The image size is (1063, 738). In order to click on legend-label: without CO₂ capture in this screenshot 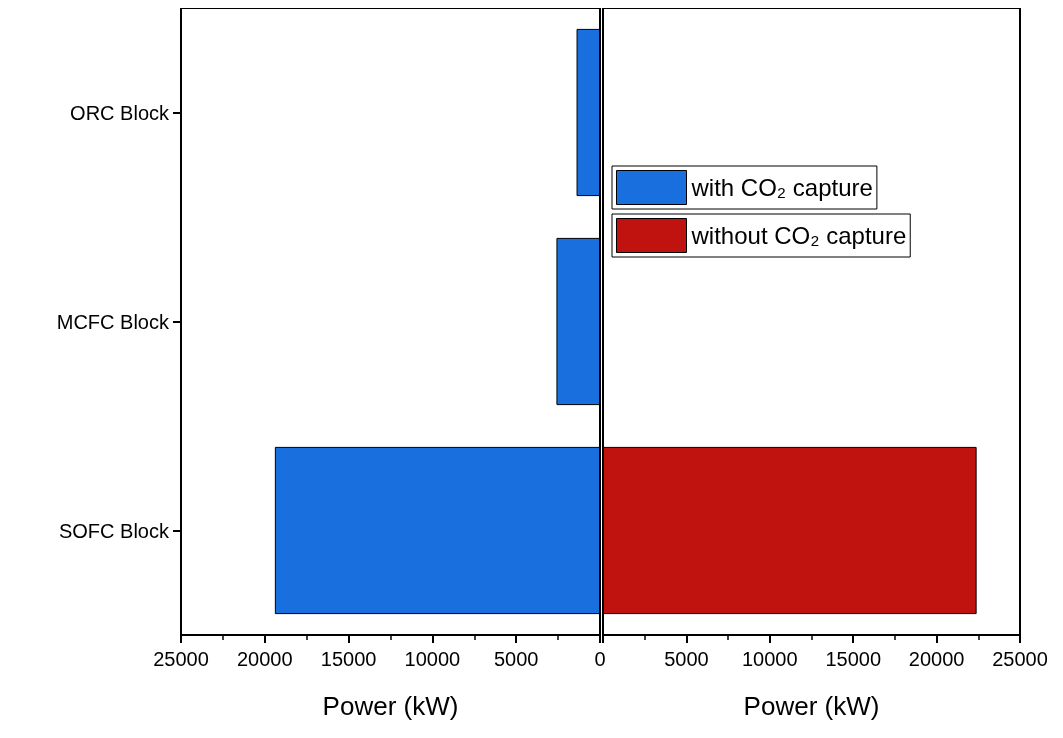, I will do `click(798, 235)`.